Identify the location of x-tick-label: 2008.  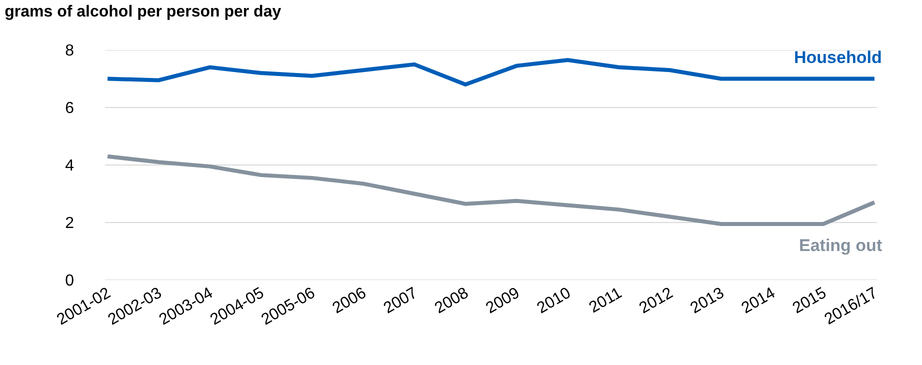
(452, 301).